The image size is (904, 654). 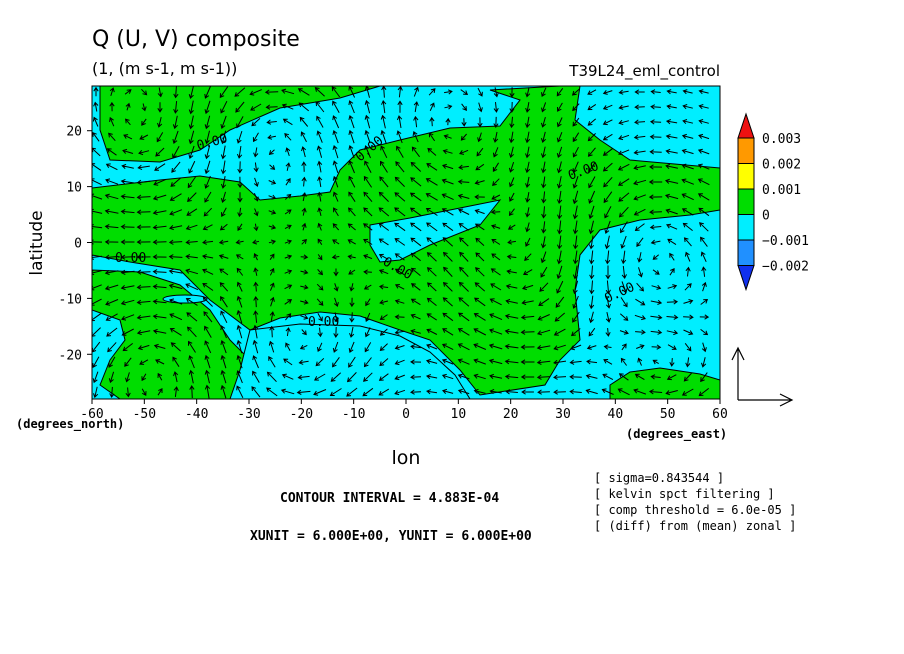 I want to click on x-tick-label: -10, so click(x=353, y=414).